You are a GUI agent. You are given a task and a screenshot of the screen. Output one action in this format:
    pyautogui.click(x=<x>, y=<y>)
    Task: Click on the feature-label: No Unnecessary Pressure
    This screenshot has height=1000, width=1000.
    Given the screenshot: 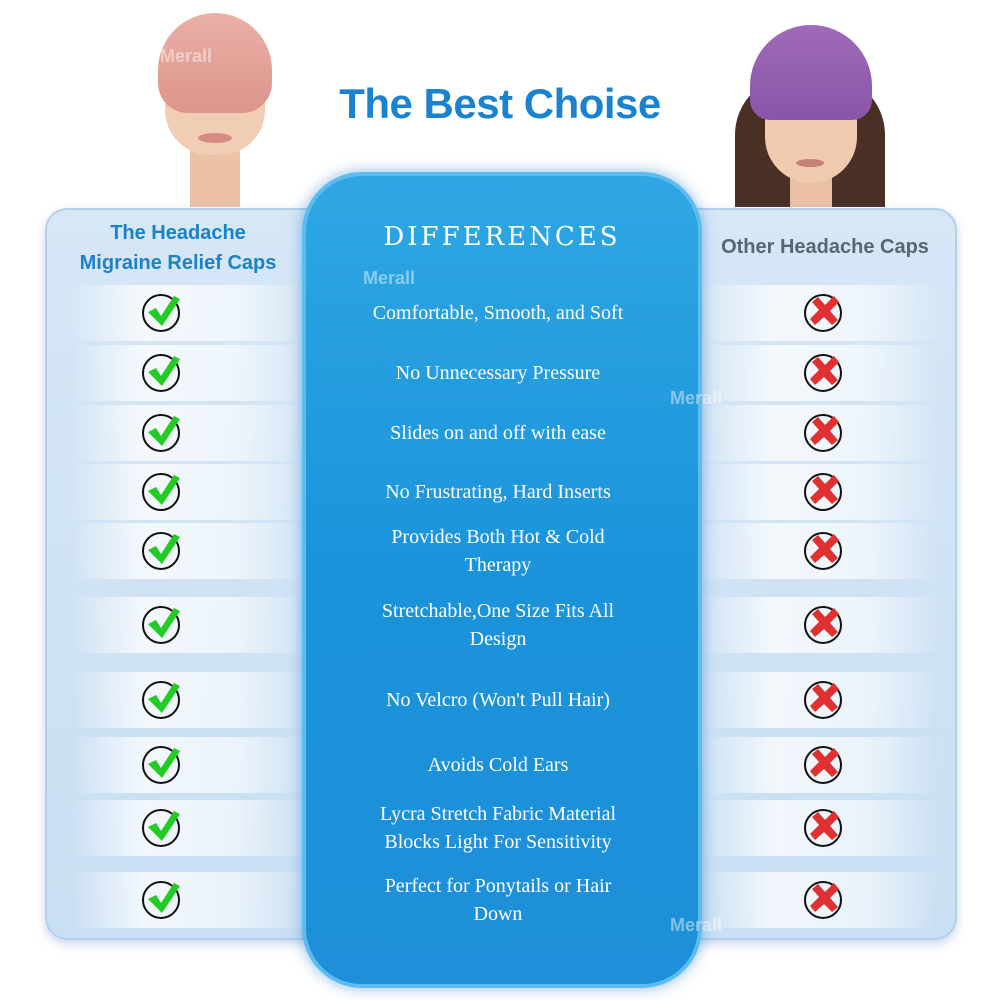 What is the action you would take?
    pyautogui.click(x=498, y=373)
    